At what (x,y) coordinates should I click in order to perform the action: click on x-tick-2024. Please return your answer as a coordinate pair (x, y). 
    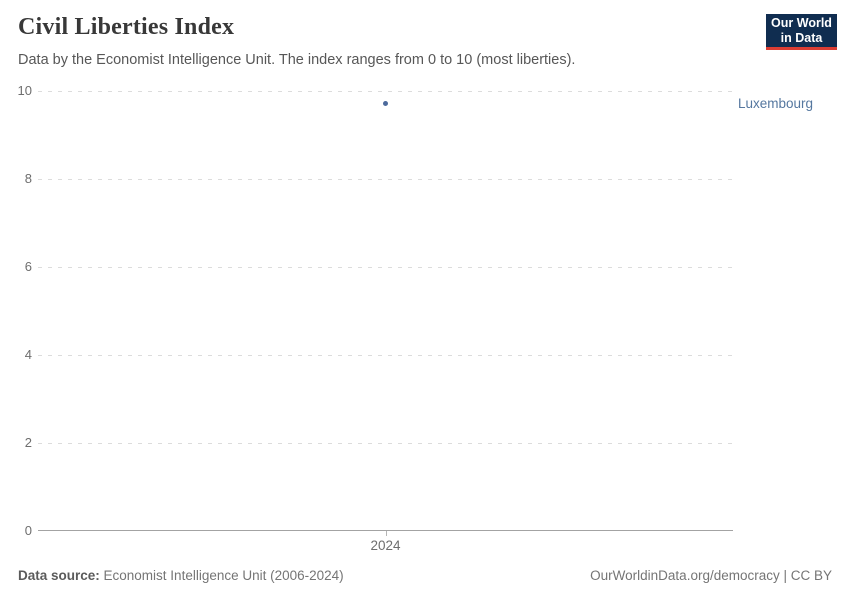
    Looking at the image, I should click on (386, 533).